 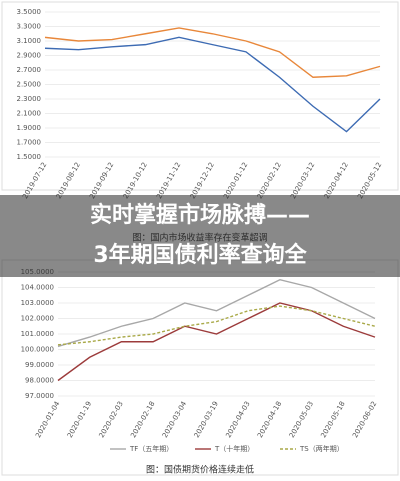 I want to click on y-tick-label: 3.5000, so click(x=29, y=12).